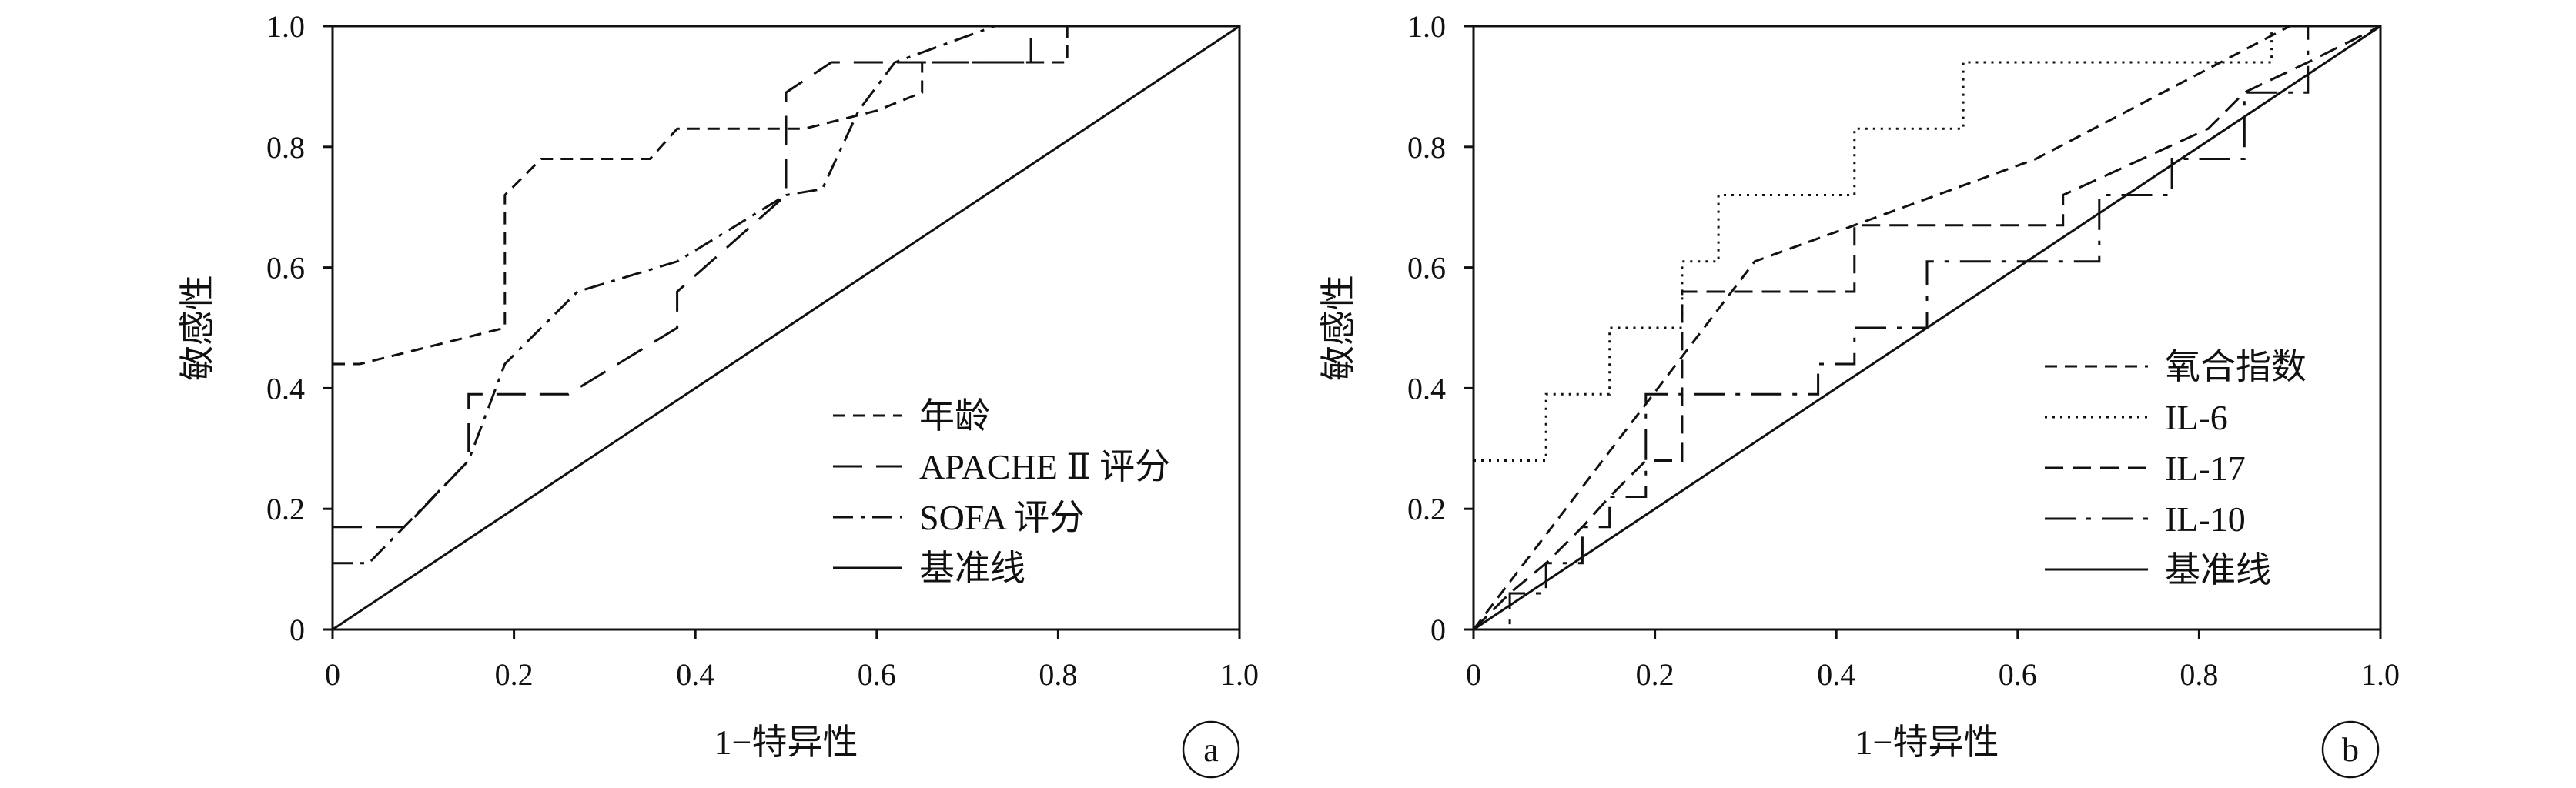 This screenshot has height=788, width=2576. I want to click on legend-label-4: 基准线, so click(2218, 569).